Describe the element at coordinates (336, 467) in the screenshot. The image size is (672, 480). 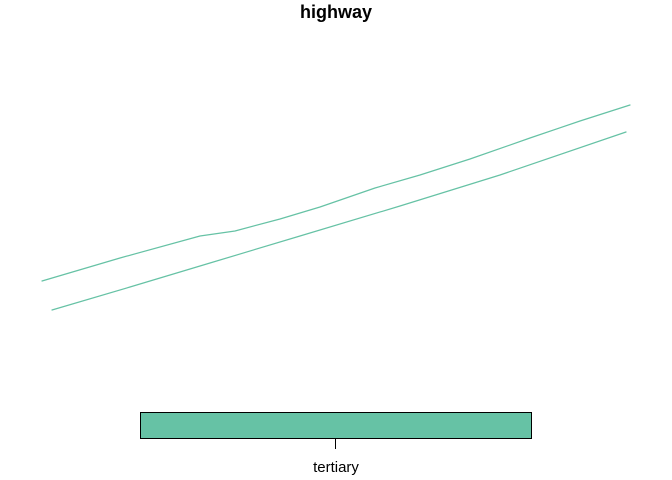
I see `legend-label: tertiary` at that location.